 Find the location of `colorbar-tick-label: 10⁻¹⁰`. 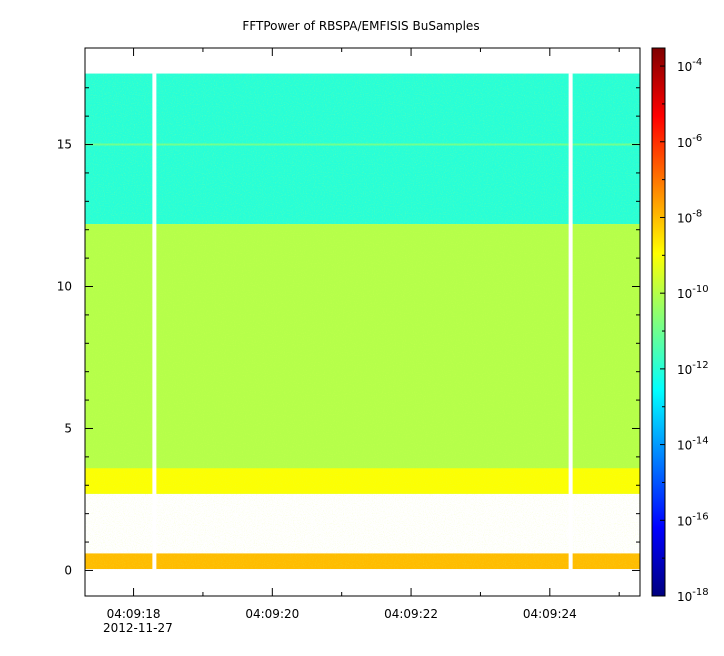

colorbar-tick-label: 10⁻¹⁰ is located at coordinates (693, 292).